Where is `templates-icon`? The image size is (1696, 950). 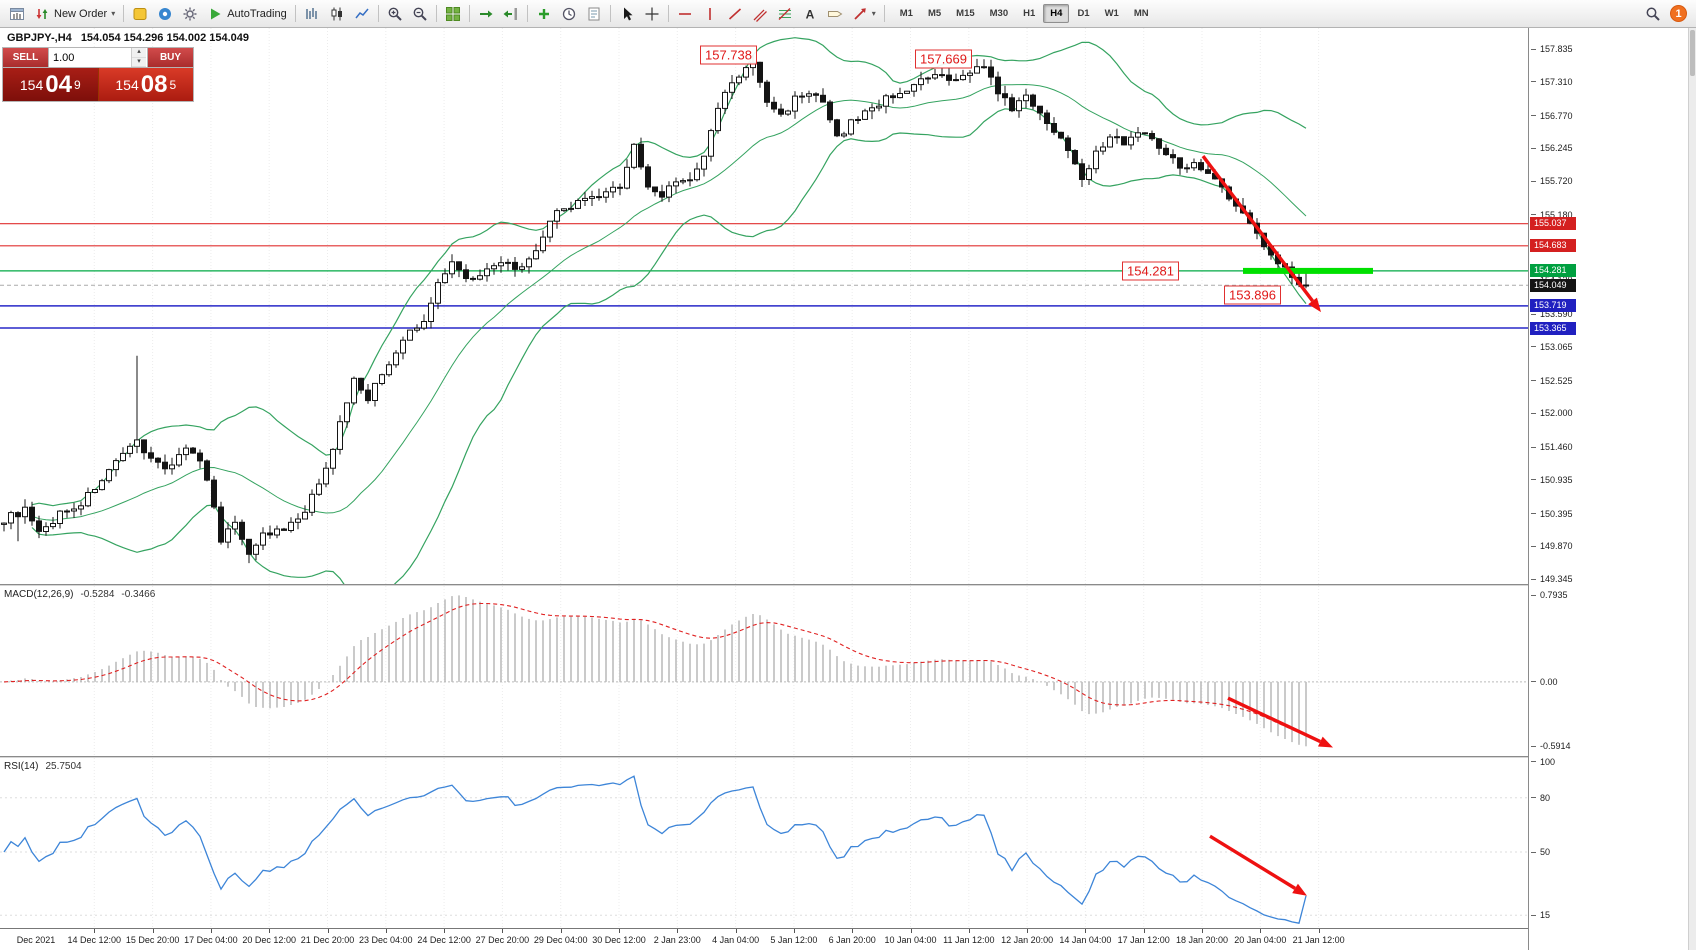
templates-icon is located at coordinates (594, 14).